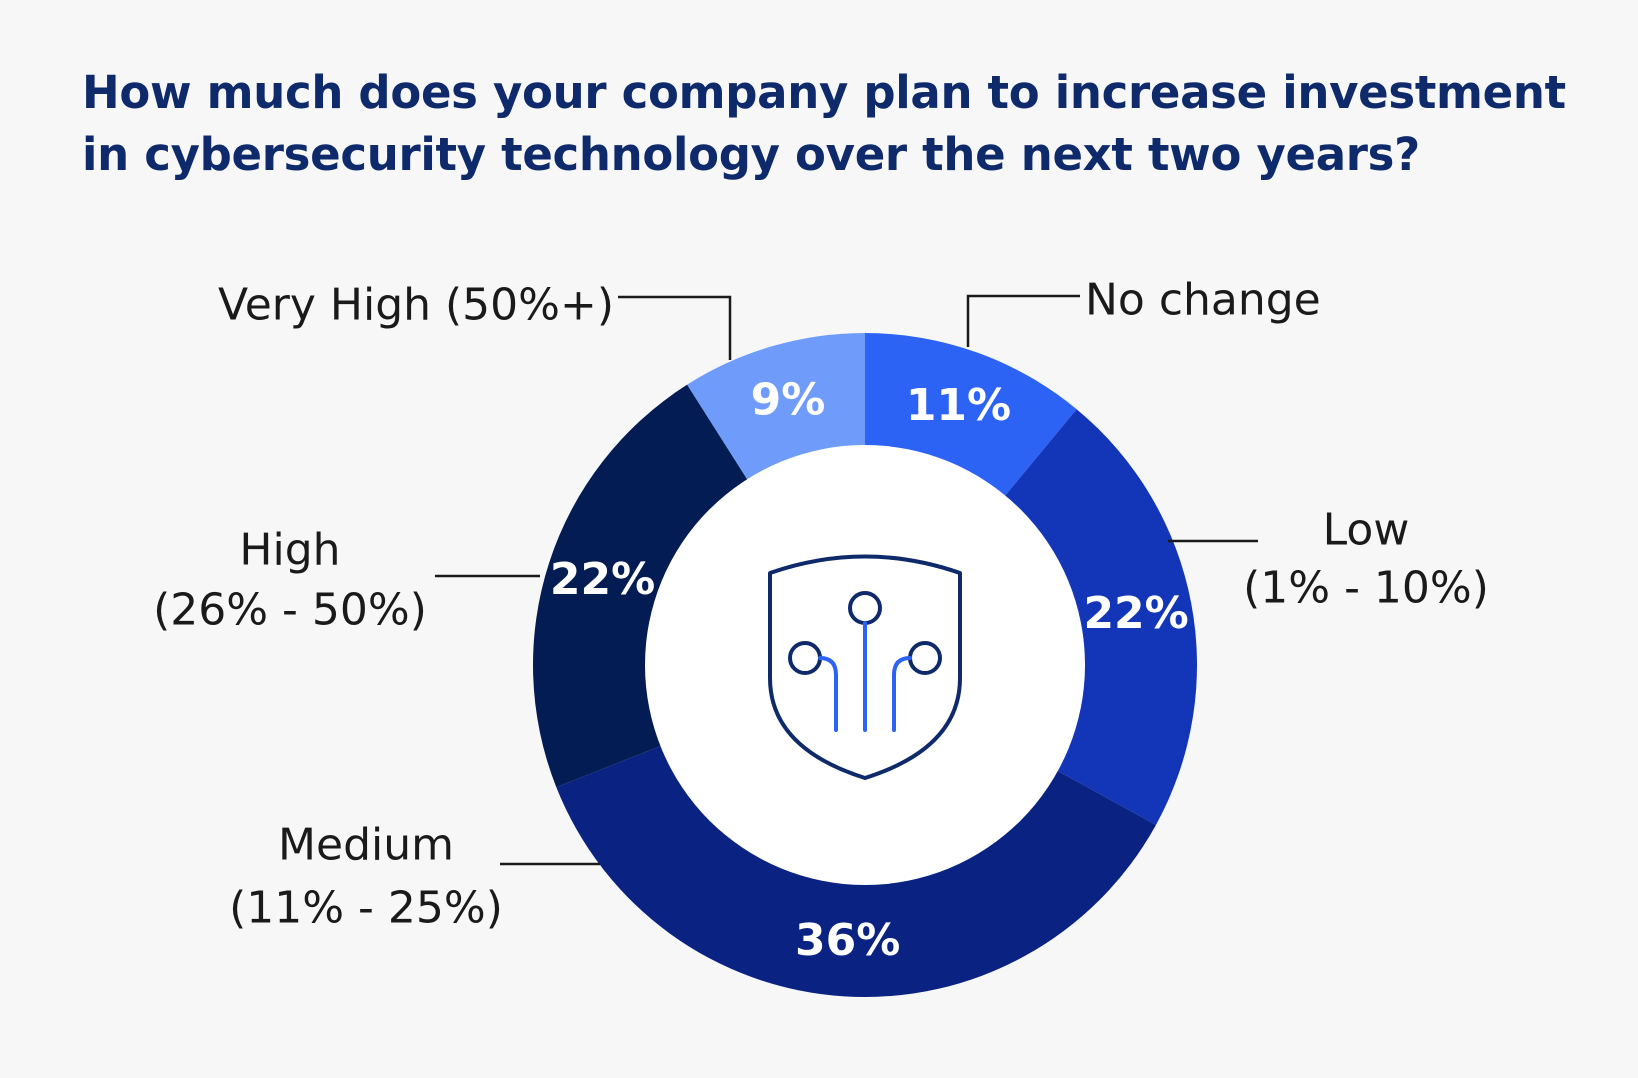  What do you see at coordinates (902, 694) in the screenshot?
I see `circuit-trace-right` at bounding box center [902, 694].